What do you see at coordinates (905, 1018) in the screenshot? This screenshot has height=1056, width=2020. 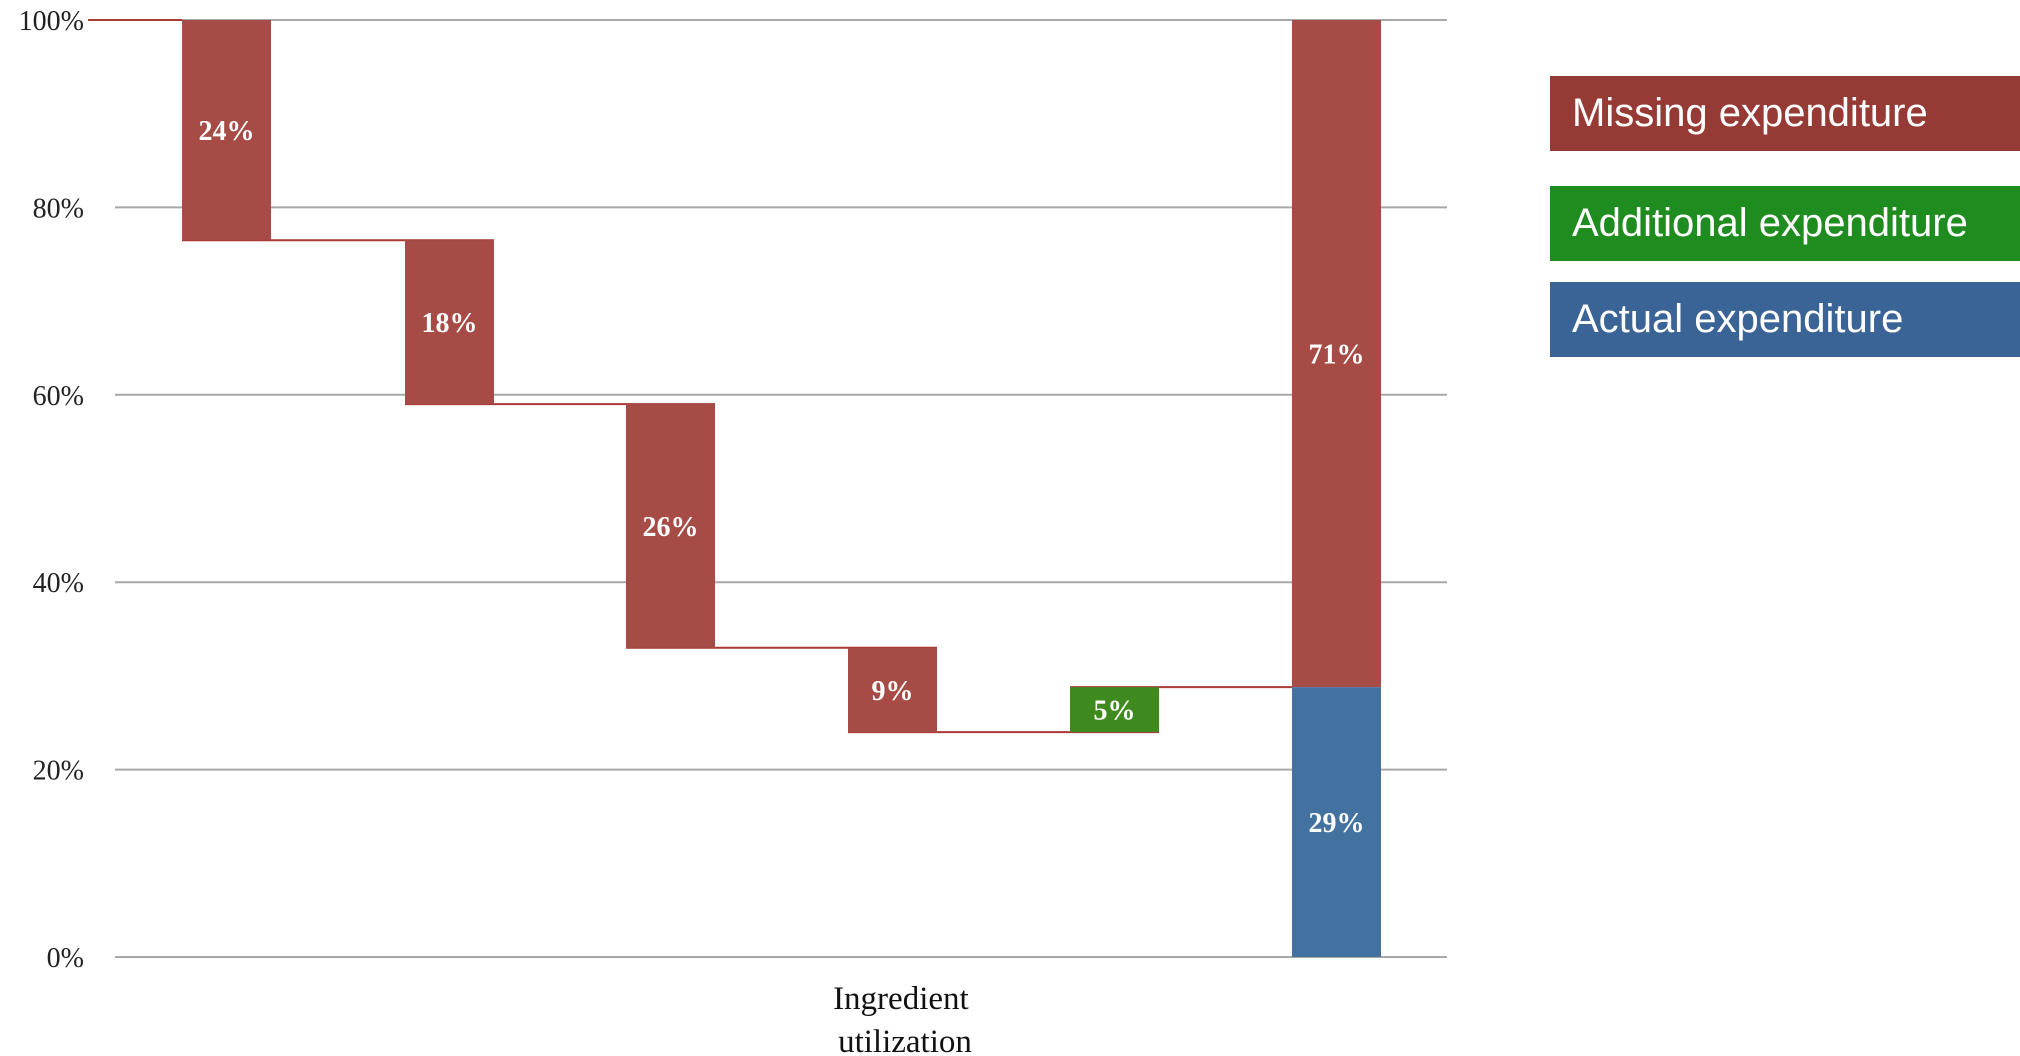 I see `x-axis-label: Ingredient utilization` at bounding box center [905, 1018].